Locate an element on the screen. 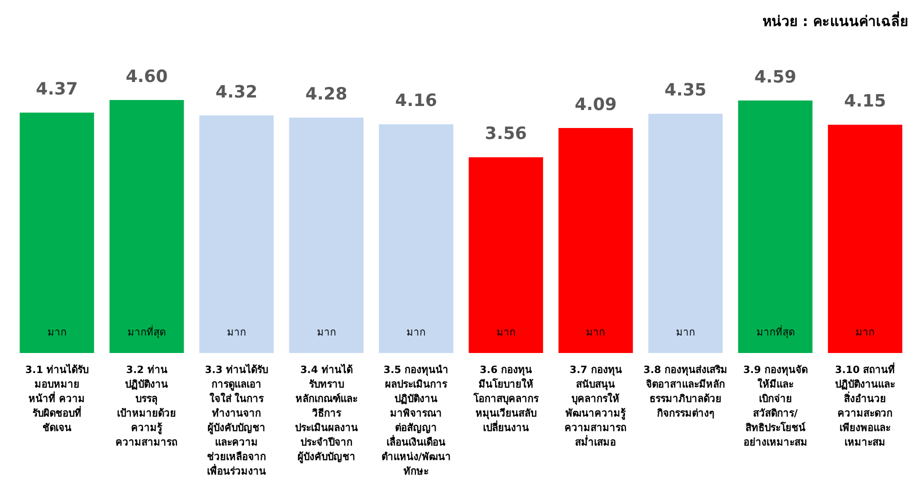 The height and width of the screenshot is (497, 922). text: หน่วย : คะแนนค่าเฉลี่ย is located at coordinates (835, 21).